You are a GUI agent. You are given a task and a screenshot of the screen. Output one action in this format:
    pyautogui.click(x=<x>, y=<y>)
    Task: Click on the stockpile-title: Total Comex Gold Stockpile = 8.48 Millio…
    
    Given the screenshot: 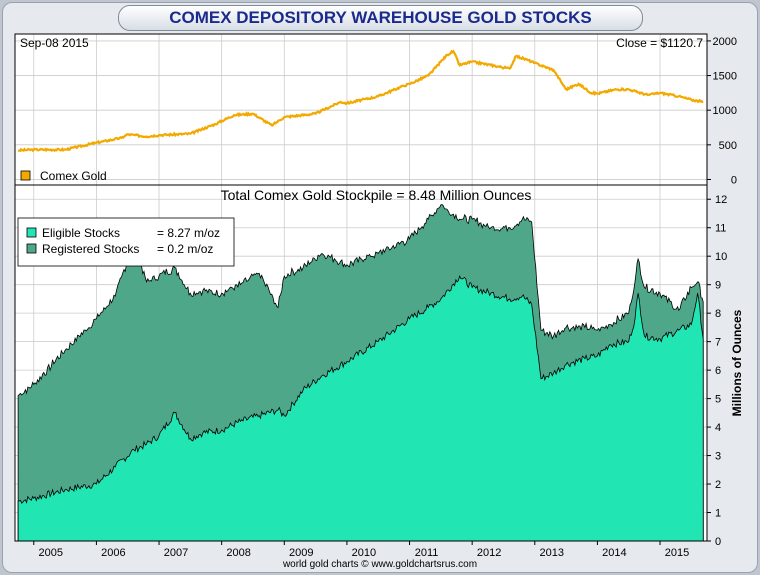 What is the action you would take?
    pyautogui.click(x=376, y=195)
    